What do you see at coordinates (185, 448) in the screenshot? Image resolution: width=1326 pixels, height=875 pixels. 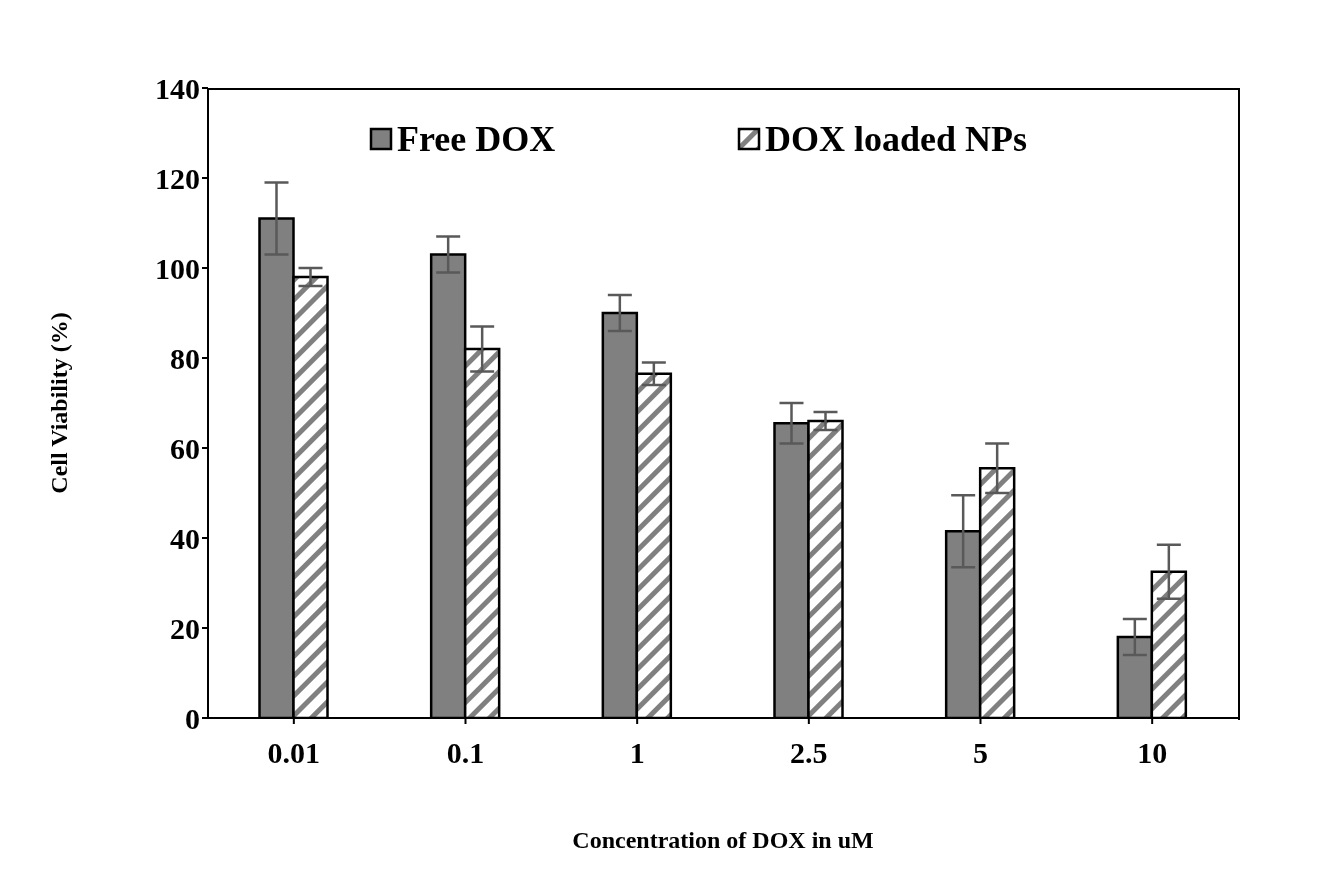 I see `y-tick-label: 60` at bounding box center [185, 448].